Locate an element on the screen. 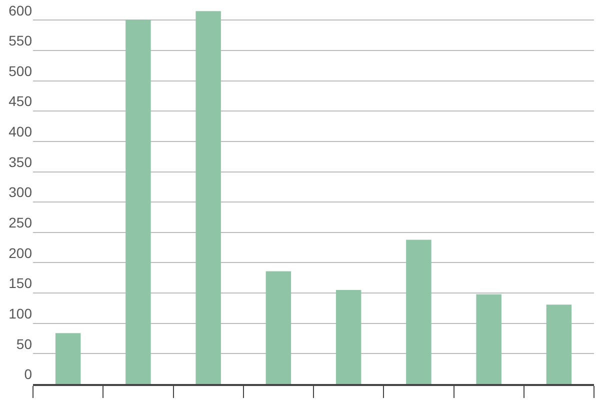  y-tick-label: 500 is located at coordinates (20, 70).